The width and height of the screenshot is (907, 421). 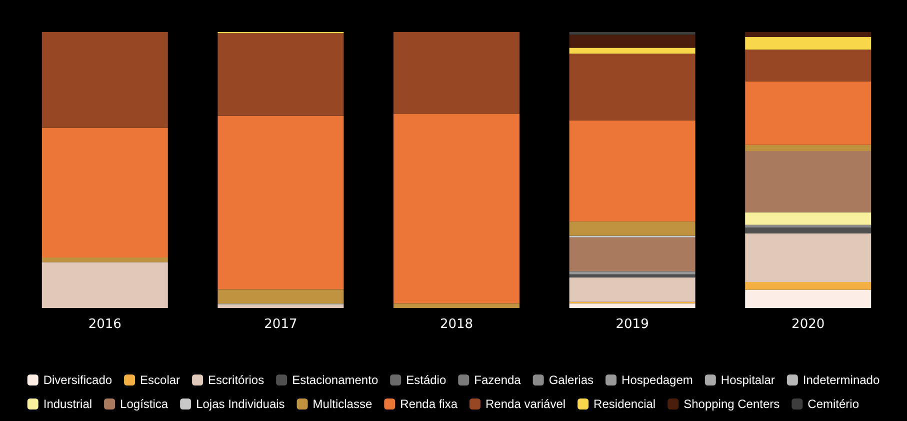 I want to click on x-tick-label: 2017, so click(x=281, y=324).